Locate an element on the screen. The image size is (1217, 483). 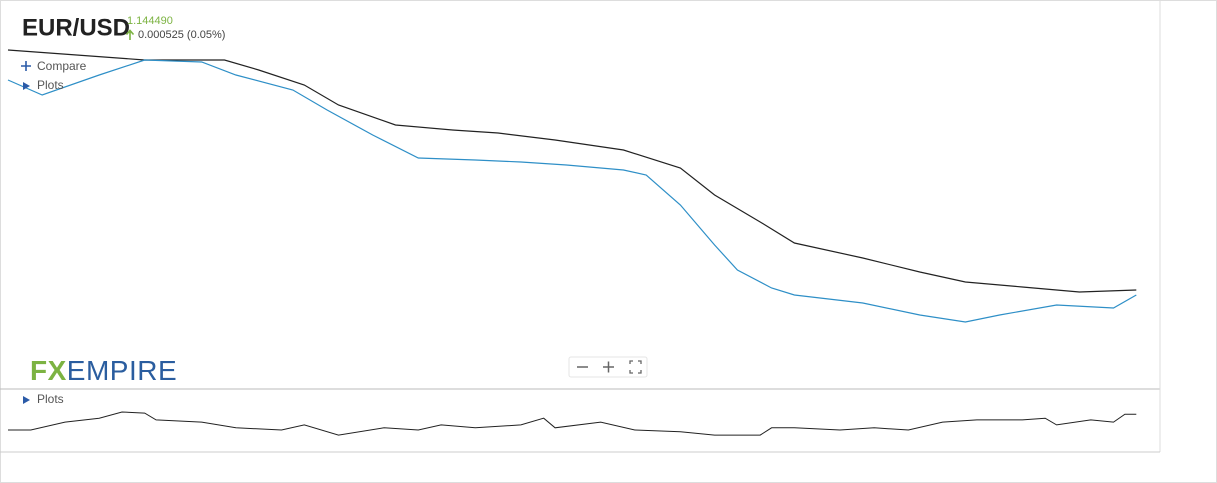
compare-label: Compare is located at coordinates (62, 66).